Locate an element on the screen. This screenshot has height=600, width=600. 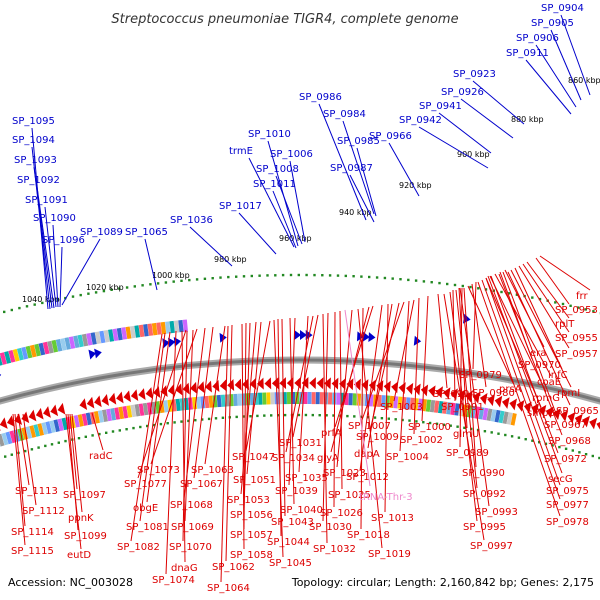
reverse-gene-label: obgE is located at coordinates (145, 508).